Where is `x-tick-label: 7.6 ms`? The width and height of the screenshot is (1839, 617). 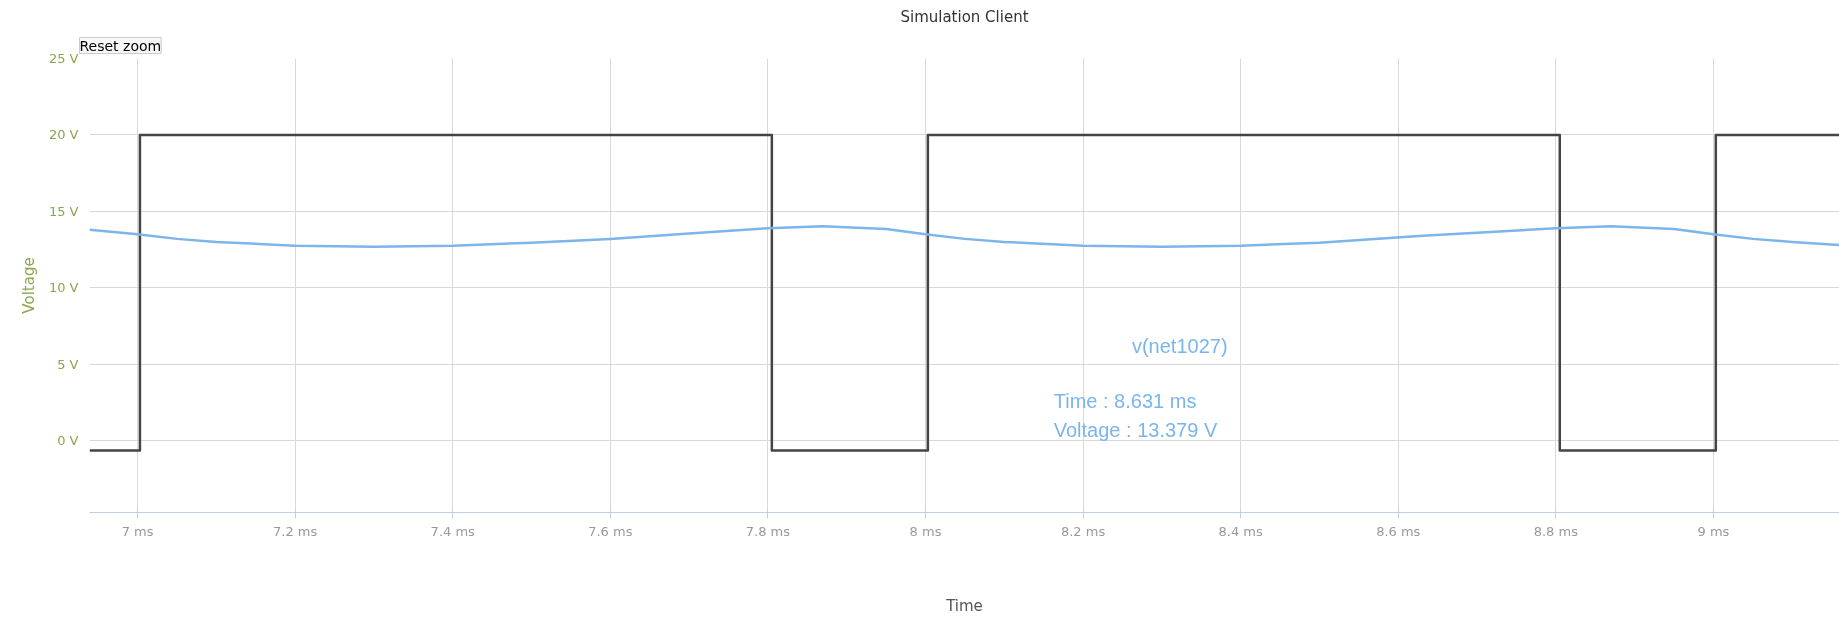
x-tick-label: 7.6 ms is located at coordinates (610, 531).